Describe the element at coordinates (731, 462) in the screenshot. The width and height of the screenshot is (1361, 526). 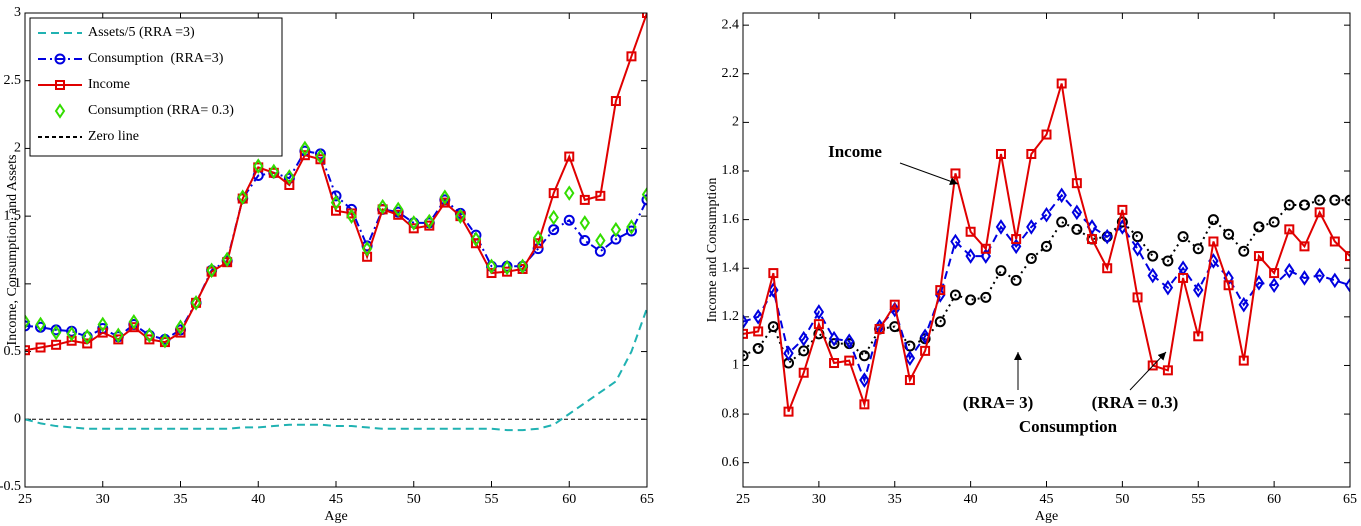
I see `y-tick-label: 0.6` at that location.